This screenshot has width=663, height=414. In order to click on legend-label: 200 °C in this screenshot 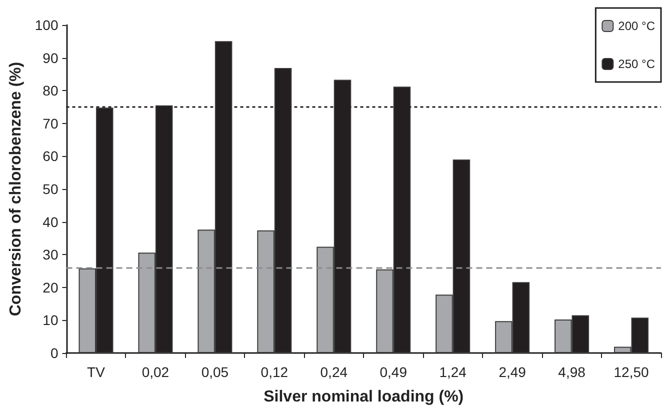, I will do `click(637, 26)`.